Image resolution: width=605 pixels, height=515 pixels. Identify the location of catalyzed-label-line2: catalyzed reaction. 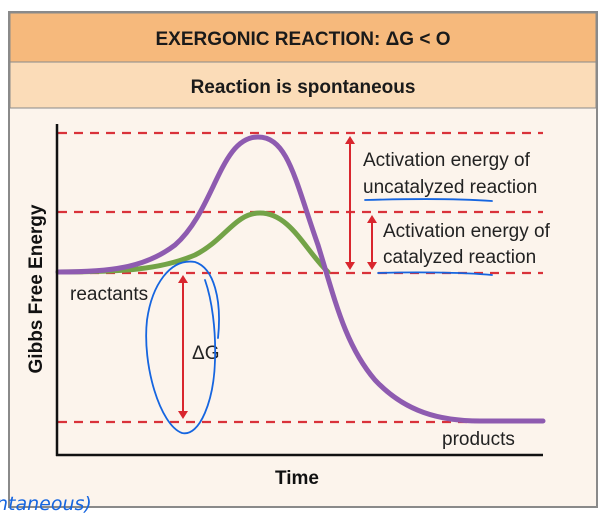
(459, 257).